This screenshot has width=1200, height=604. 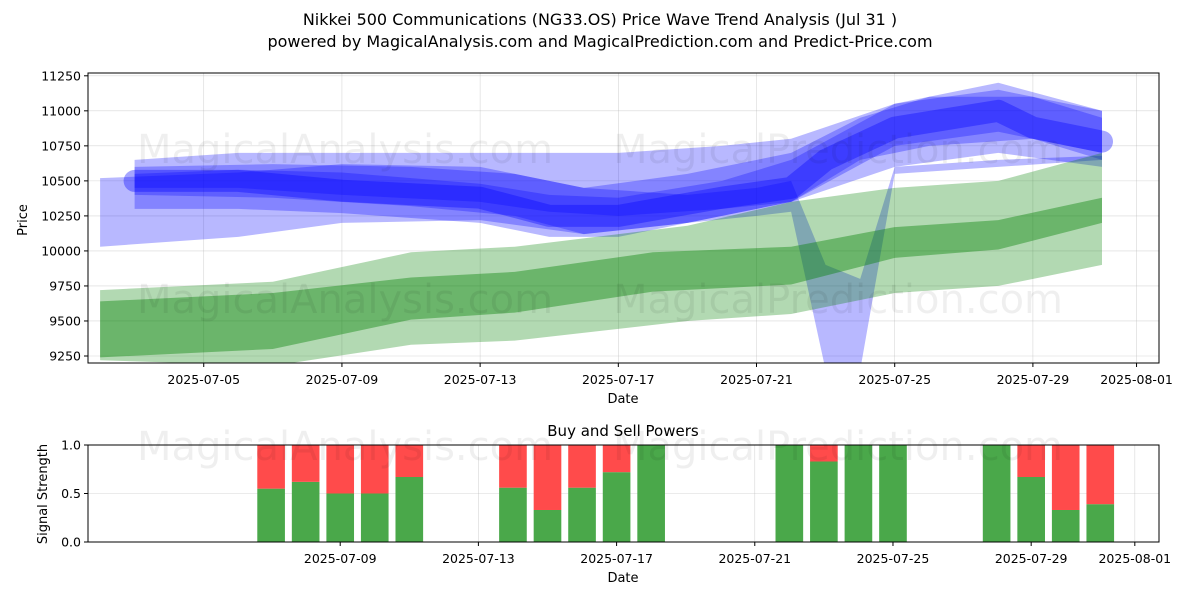 What do you see at coordinates (23, 220) in the screenshot?
I see `price-y-axis-label: Price` at bounding box center [23, 220].